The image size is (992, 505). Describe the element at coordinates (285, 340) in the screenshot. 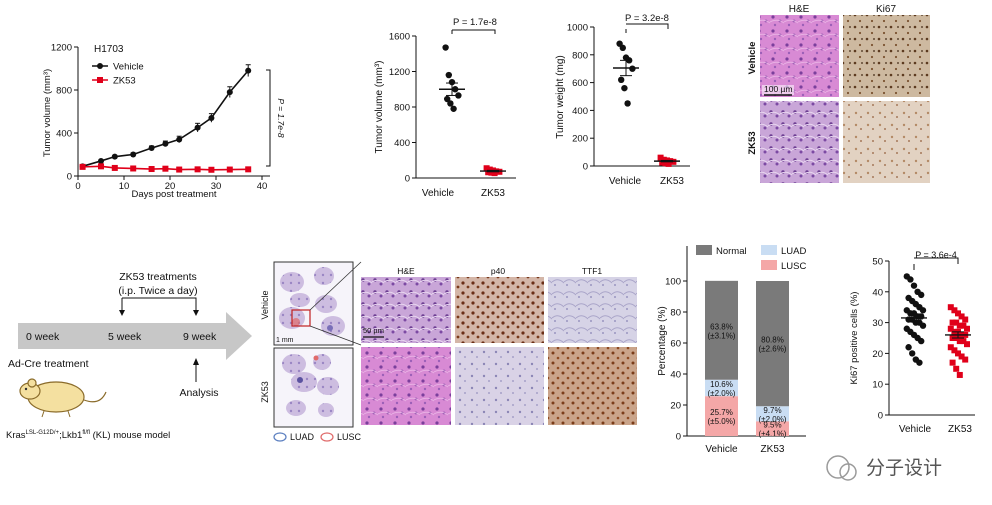

I see `panel-e-scale-1mm: 1 mm` at that location.